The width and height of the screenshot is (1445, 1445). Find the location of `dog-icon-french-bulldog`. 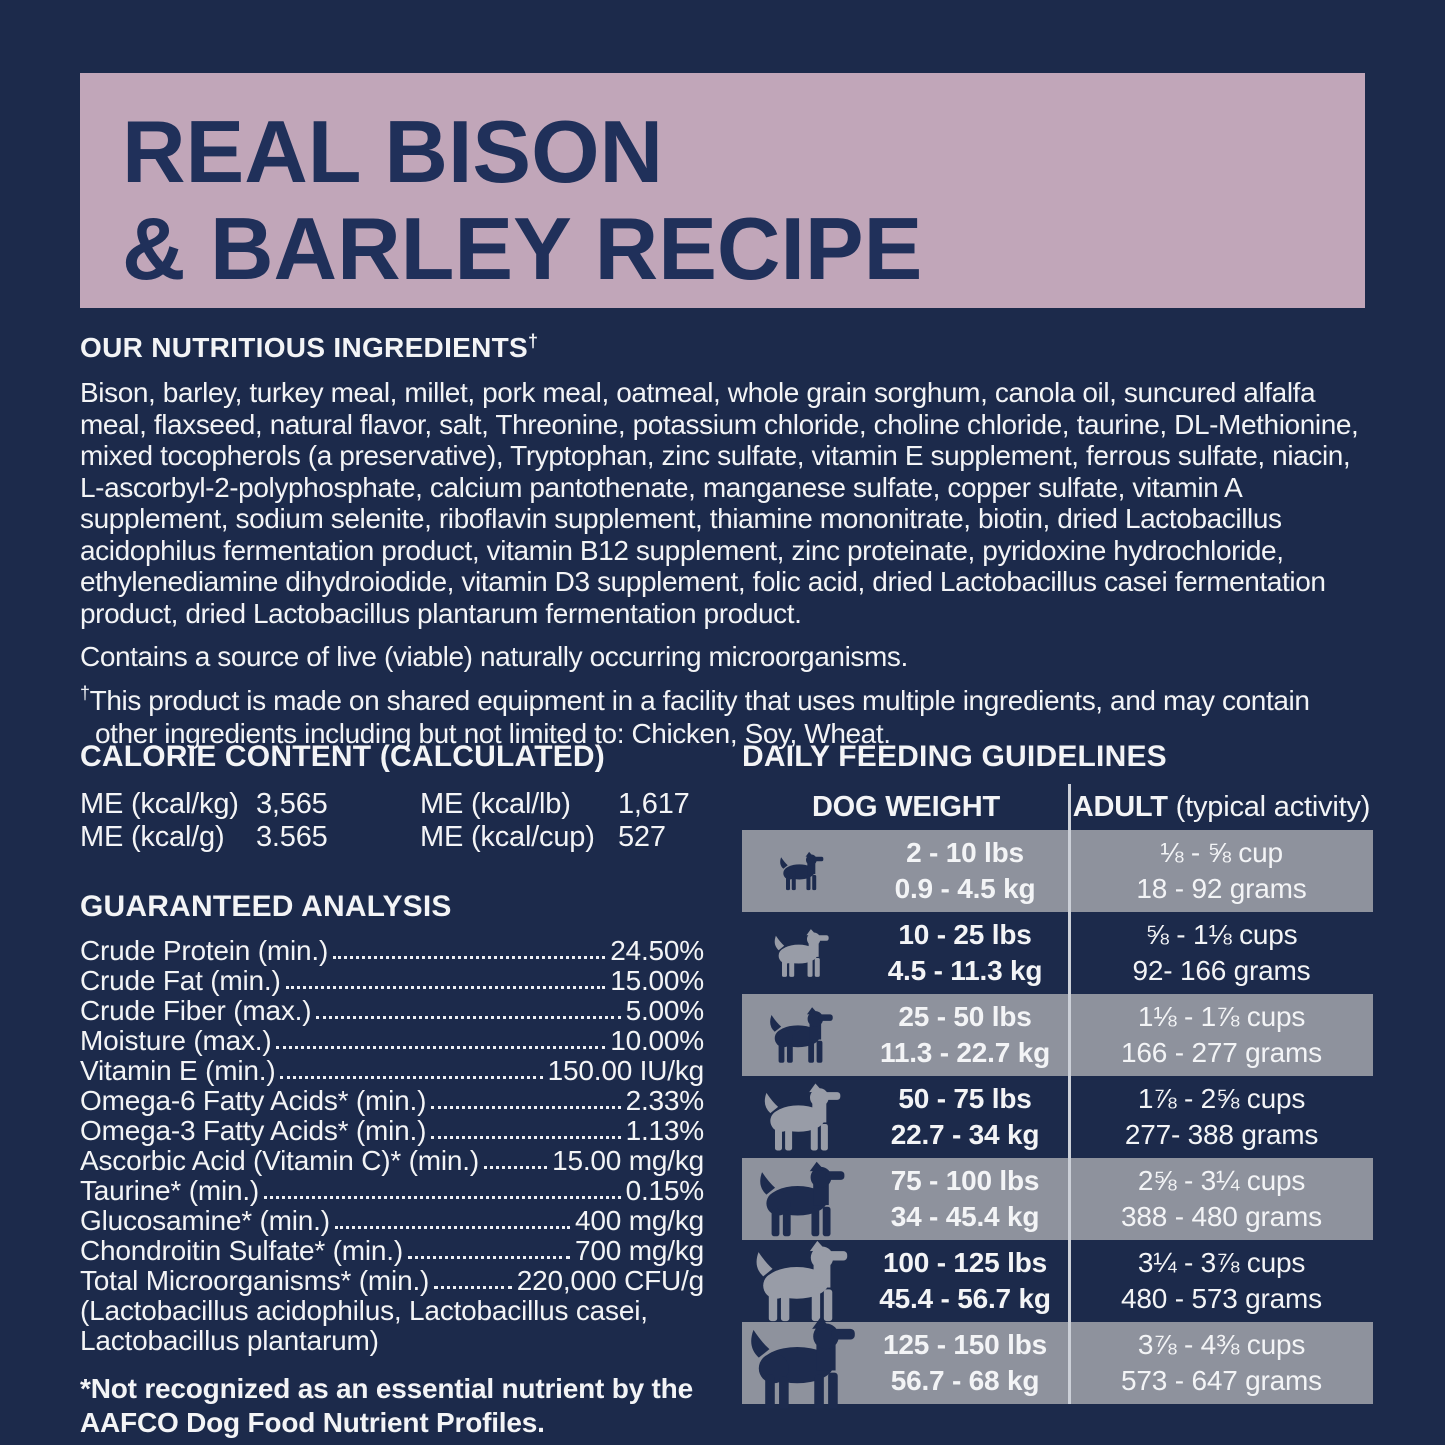

dog-icon-french-bulldog is located at coordinates (801, 953).